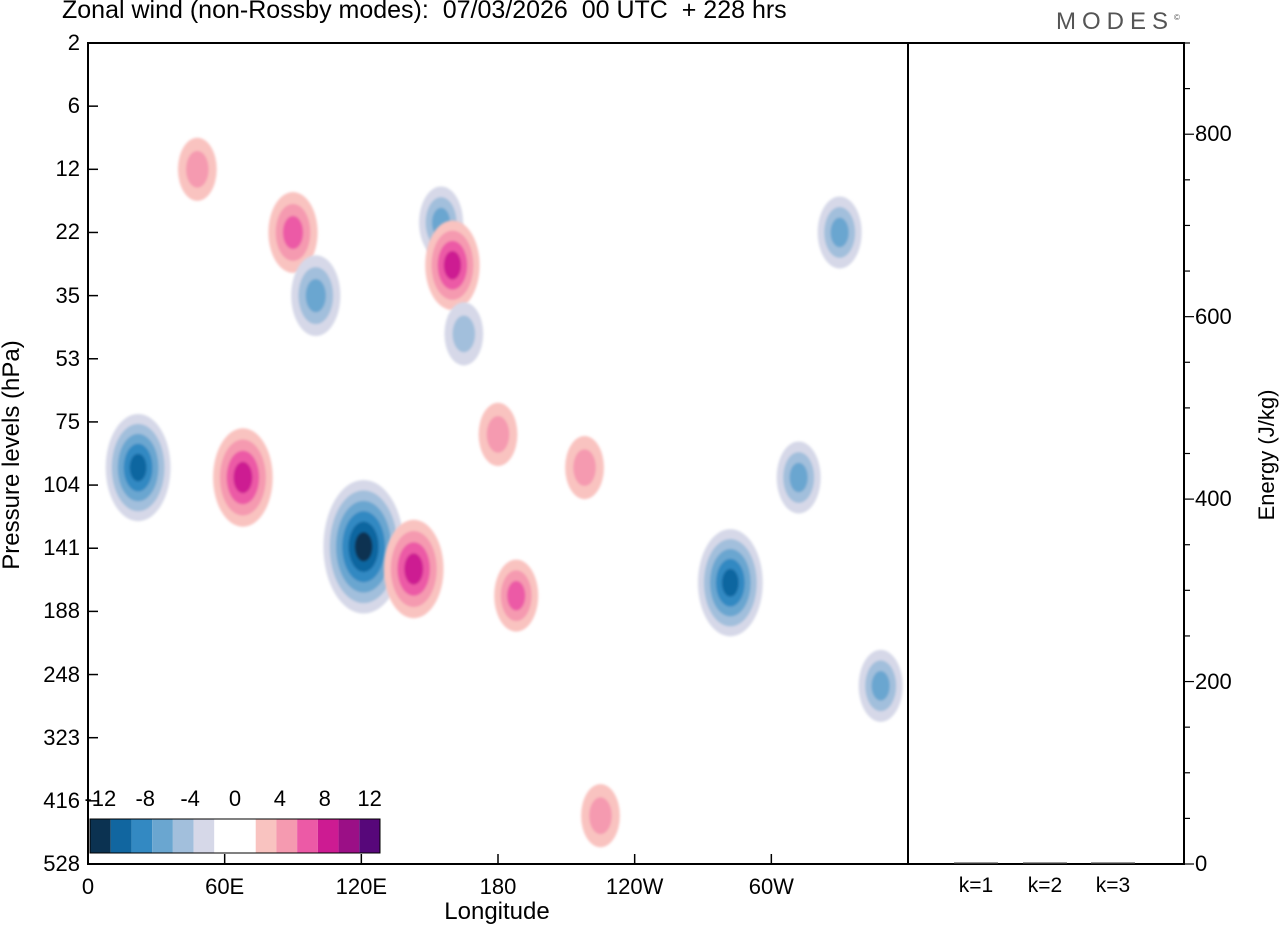 This screenshot has width=1280, height=930. I want to click on colorbar-label: 12, so click(369, 798).